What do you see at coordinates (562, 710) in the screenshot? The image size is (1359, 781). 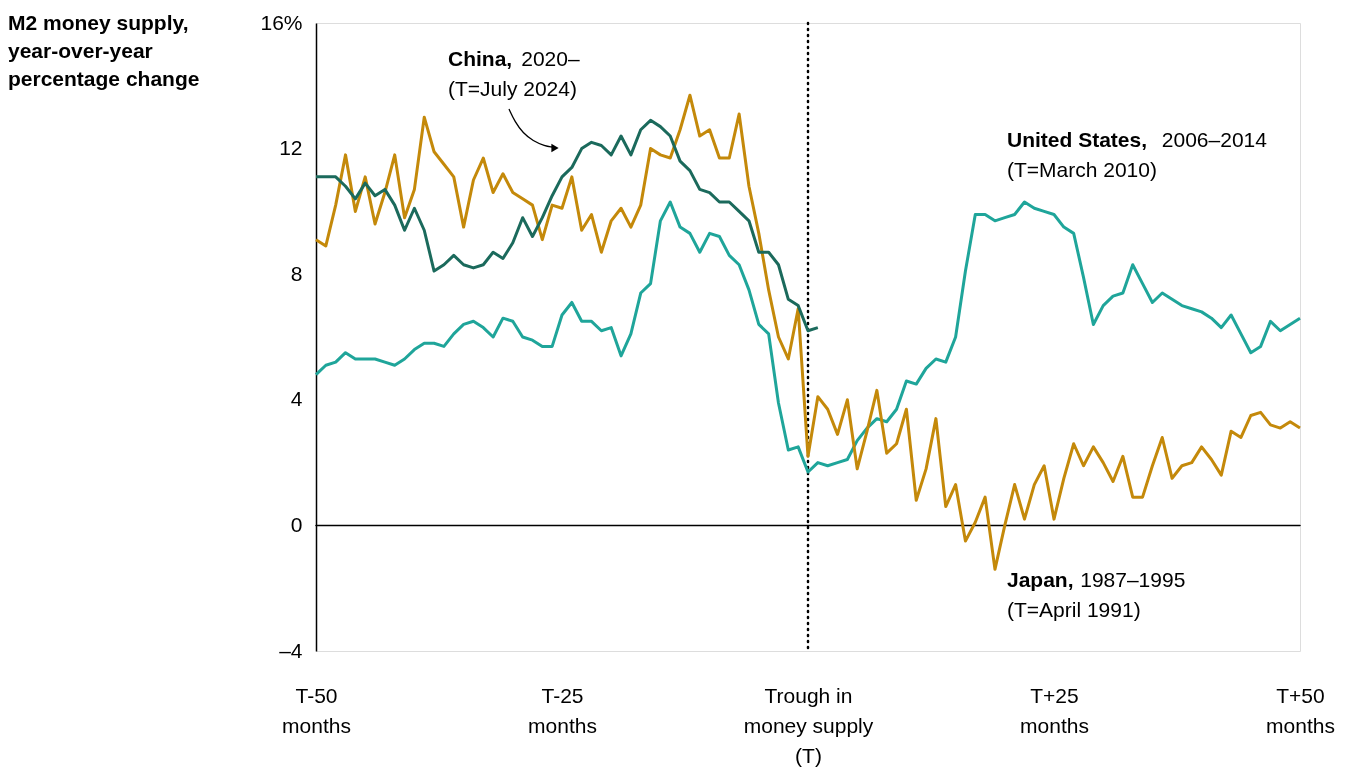 I see `x-tick-label: T-25 months` at bounding box center [562, 710].